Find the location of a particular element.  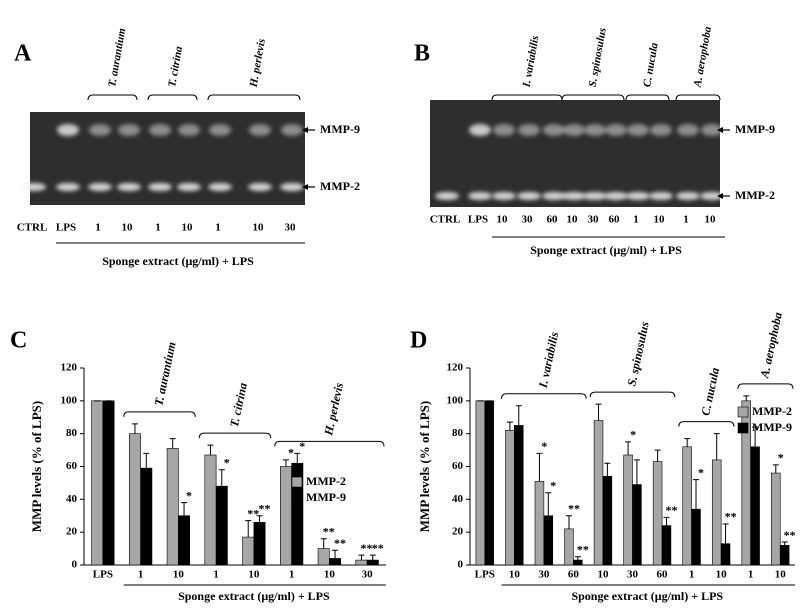

panel-letter: B is located at coordinates (422, 54).